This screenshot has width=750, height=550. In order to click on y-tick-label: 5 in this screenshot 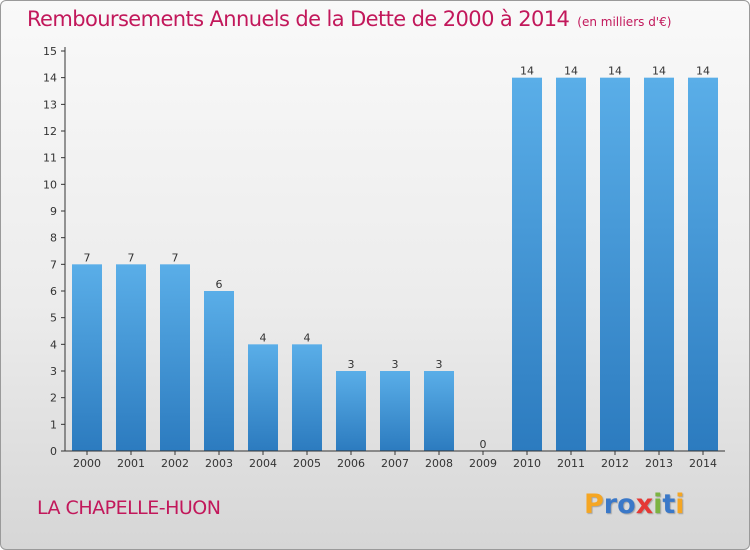, I will do `click(53, 318)`.